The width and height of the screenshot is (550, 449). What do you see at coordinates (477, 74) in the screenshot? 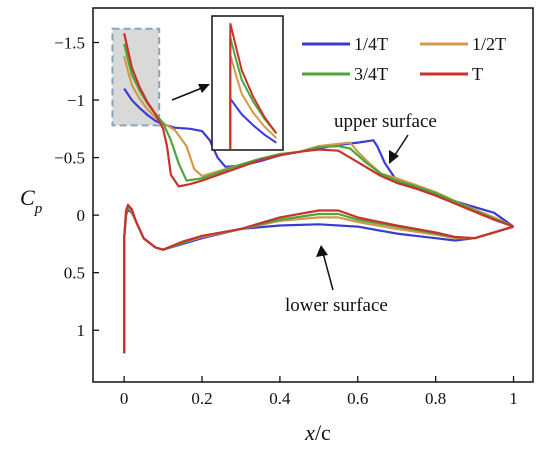
I see `legend-label-t: T` at bounding box center [477, 74].